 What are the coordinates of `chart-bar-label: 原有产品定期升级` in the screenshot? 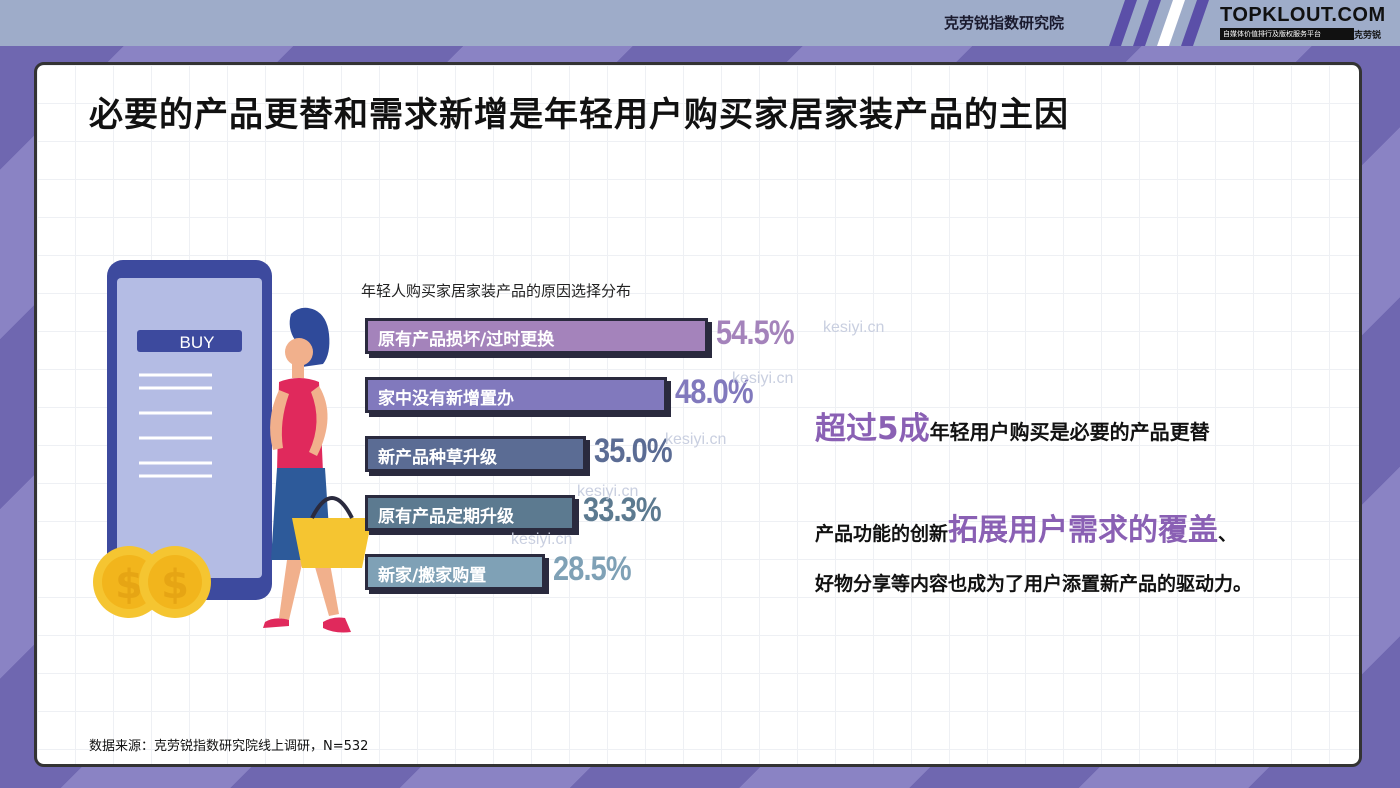 It's located at (446, 517).